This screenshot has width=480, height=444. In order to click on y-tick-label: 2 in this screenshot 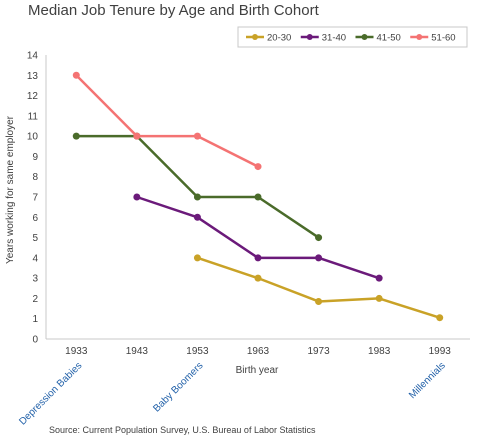, I will do `click(35, 299)`.